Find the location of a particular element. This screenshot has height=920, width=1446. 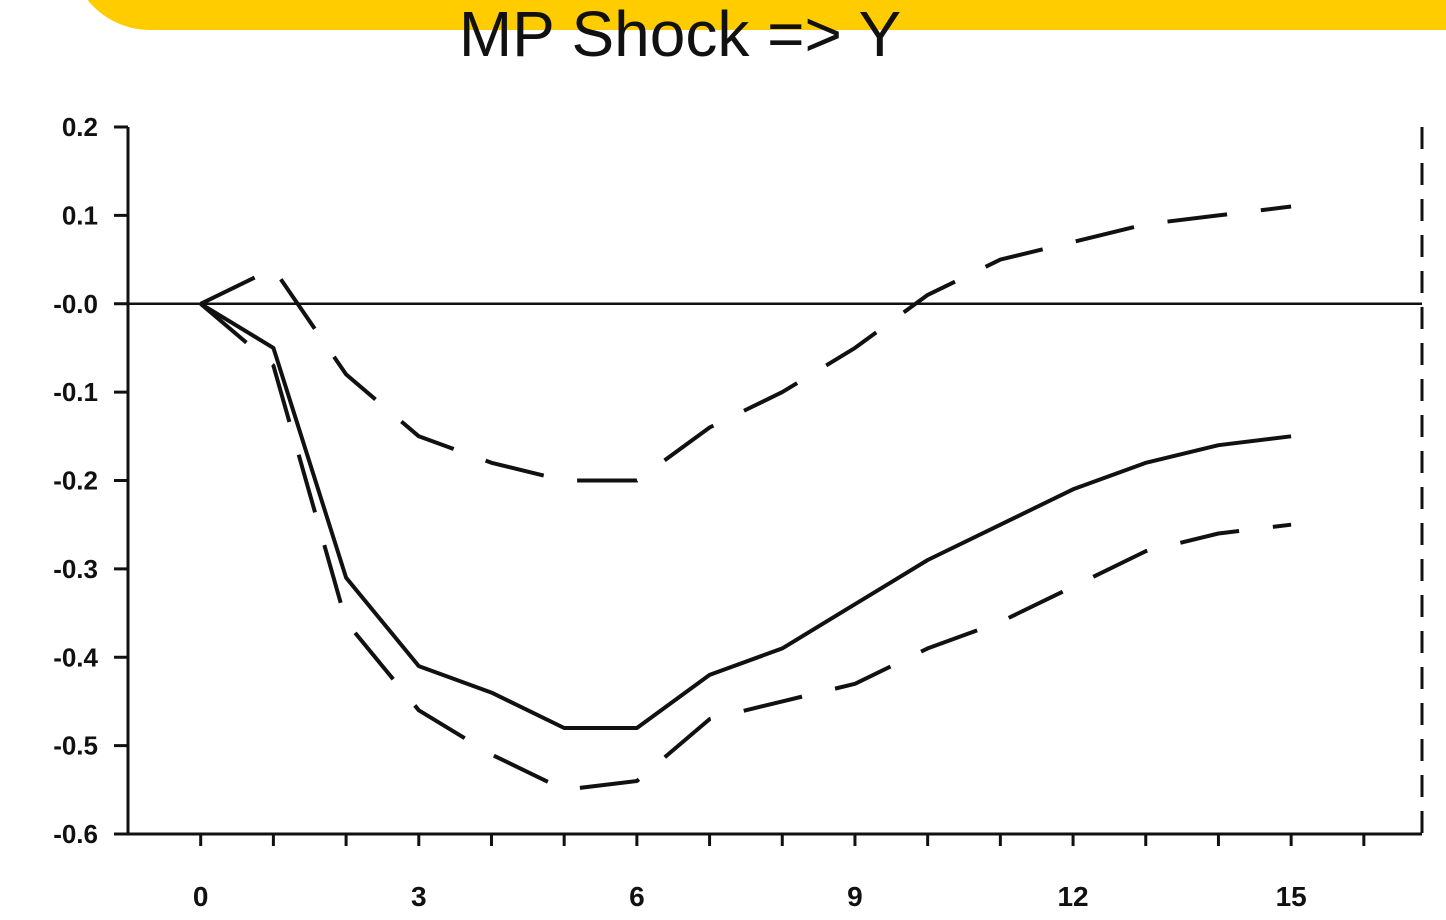

y-tick-label: -0.0 is located at coordinates (75, 304).